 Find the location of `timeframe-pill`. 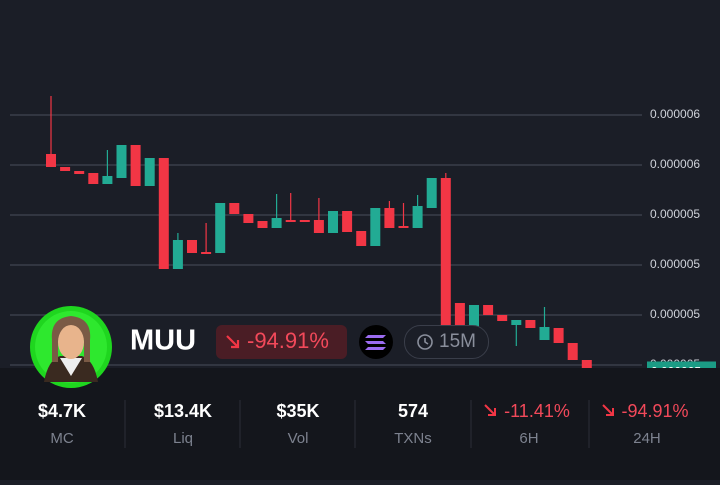

timeframe-pill is located at coordinates (446, 342).